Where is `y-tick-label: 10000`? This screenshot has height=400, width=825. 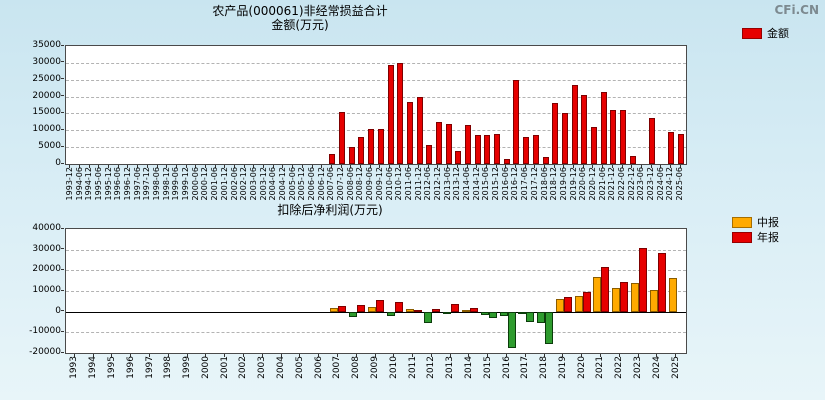 y-tick-label: 10000 is located at coordinates (46, 129).